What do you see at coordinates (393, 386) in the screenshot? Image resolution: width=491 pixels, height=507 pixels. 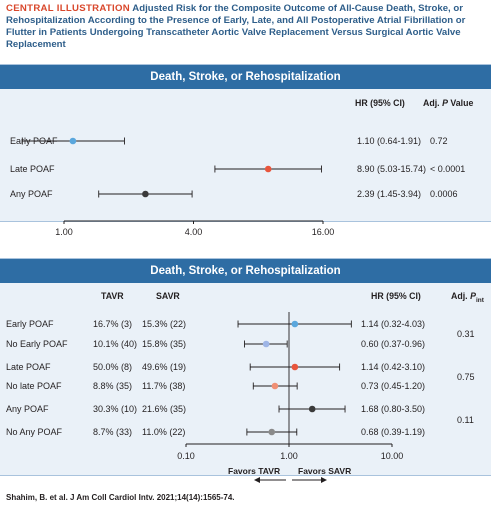 I see `panel-2-row-hr: 0.73 (0.45-1.20)` at bounding box center [393, 386].